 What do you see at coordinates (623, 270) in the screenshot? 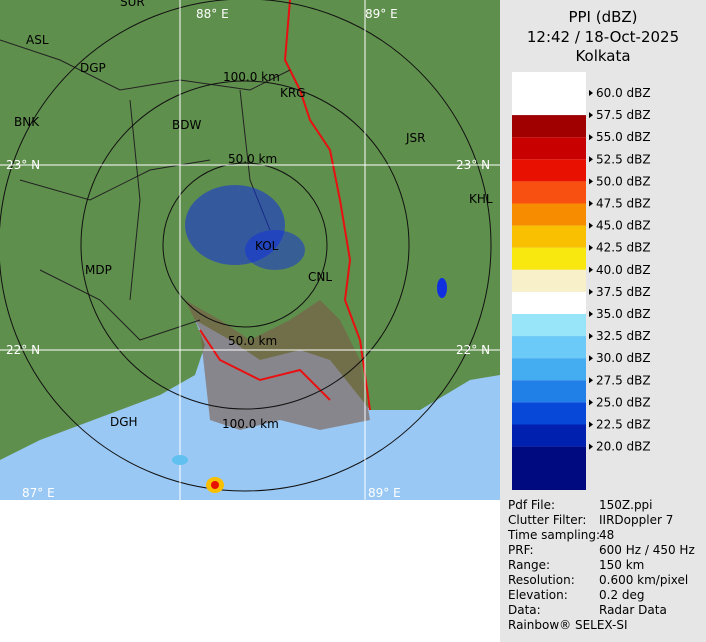
I see `legend-label: 40.0 dBZ` at bounding box center [623, 270].